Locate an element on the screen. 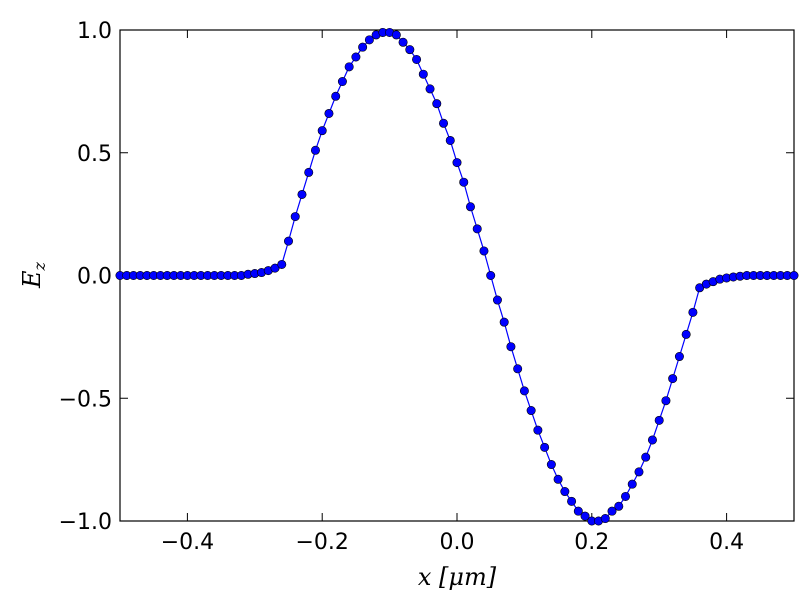 The image size is (812, 612). x-tick-label: 0.2 is located at coordinates (591, 542).